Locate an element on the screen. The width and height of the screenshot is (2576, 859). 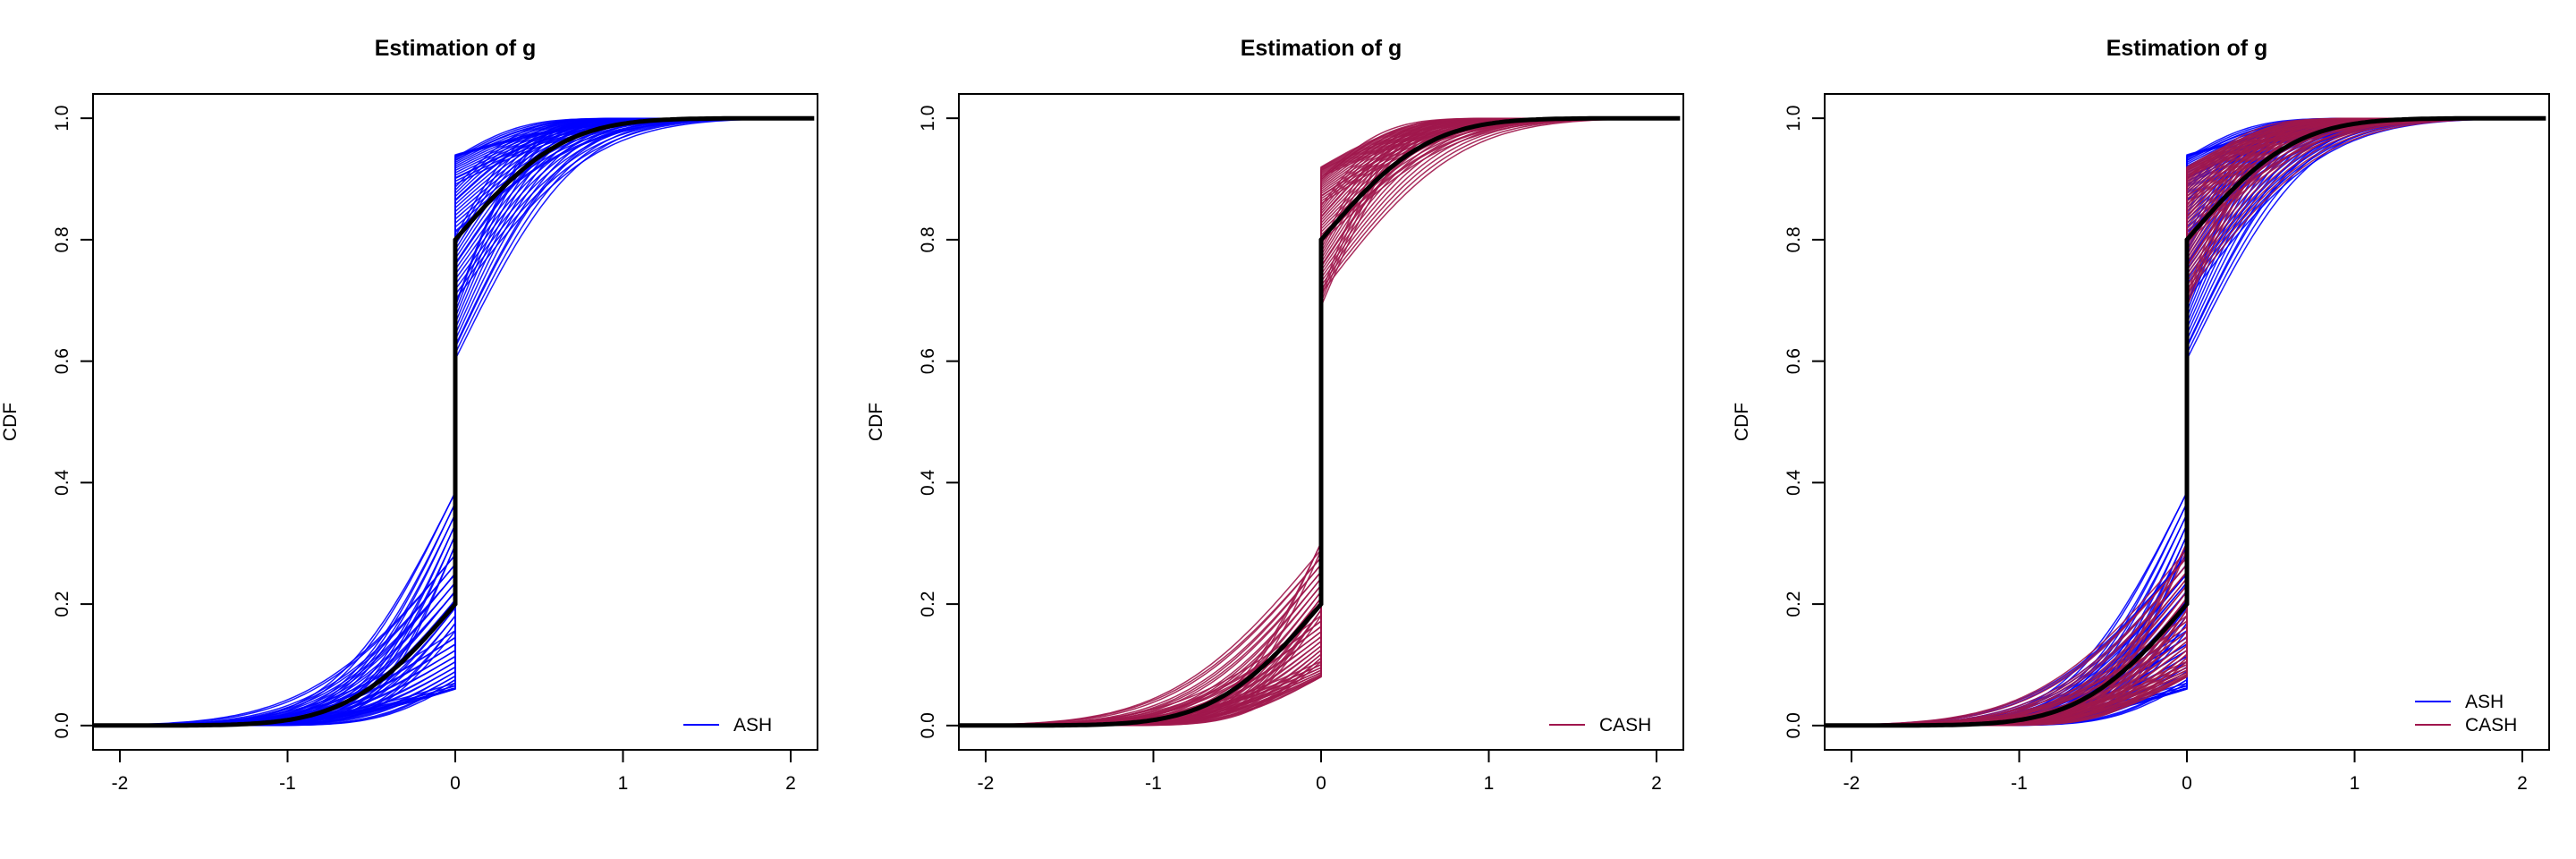
legend: CASH is located at coordinates (1600, 725).